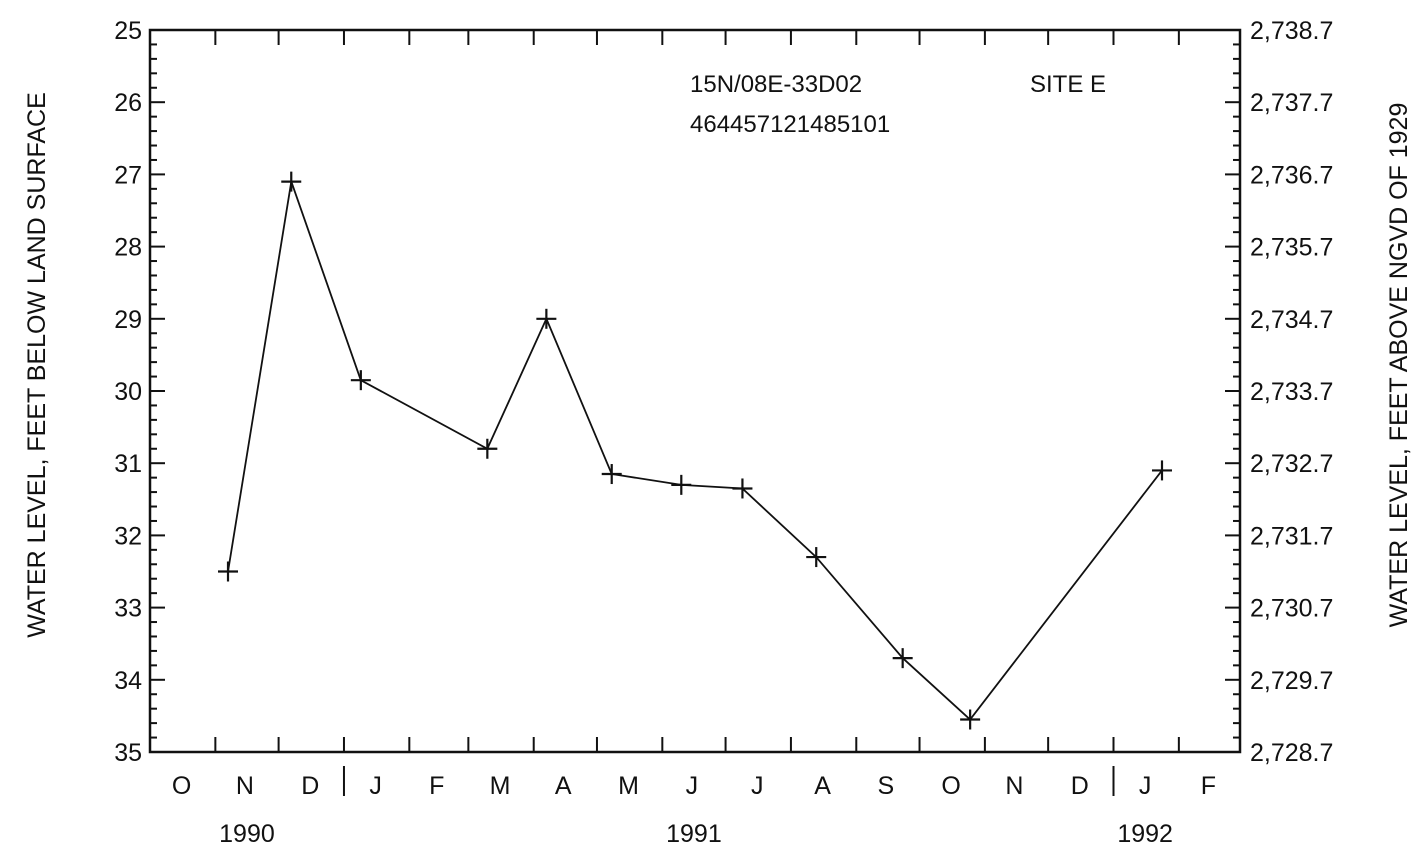  Describe the element at coordinates (128, 248) in the screenshot. I see `left-tick-label: 28` at that location.